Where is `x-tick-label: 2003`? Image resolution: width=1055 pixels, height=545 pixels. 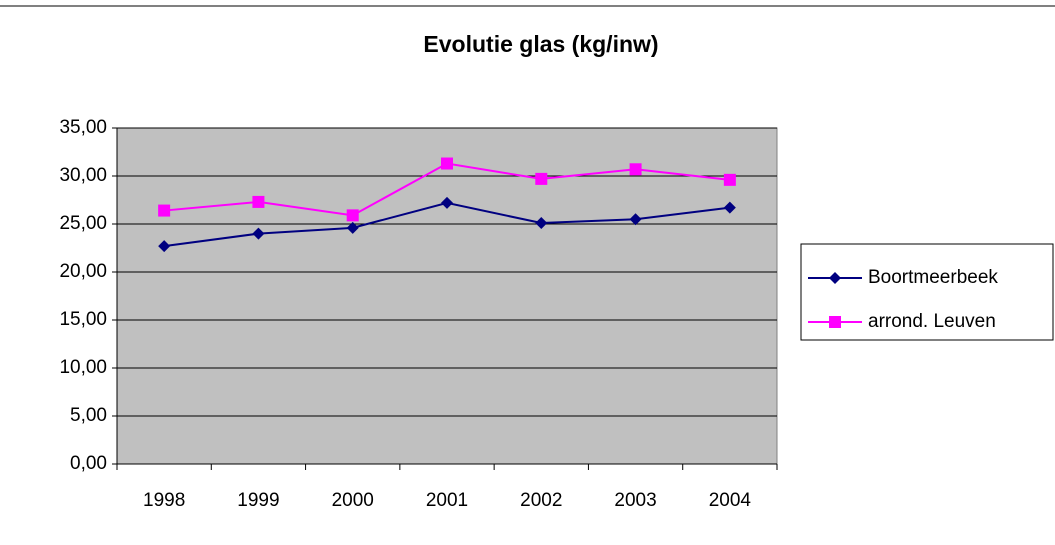
x-tick-label: 2003 is located at coordinates (635, 500).